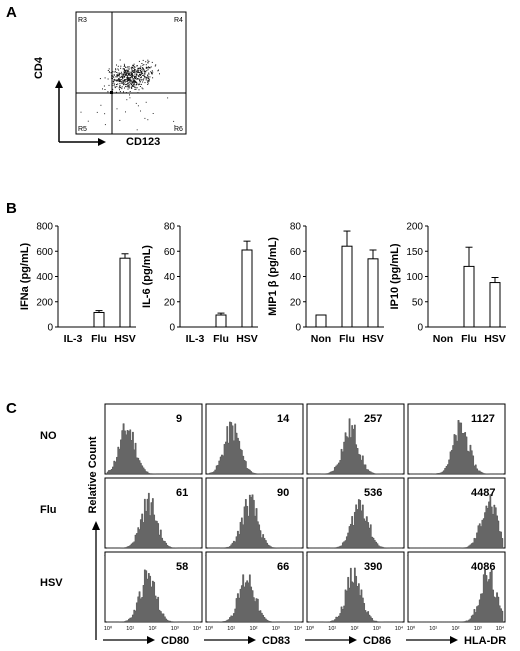 This screenshot has width=520, height=651. Describe the element at coordinates (353, 640) in the screenshot. I see `marker-arrow-head` at that location.